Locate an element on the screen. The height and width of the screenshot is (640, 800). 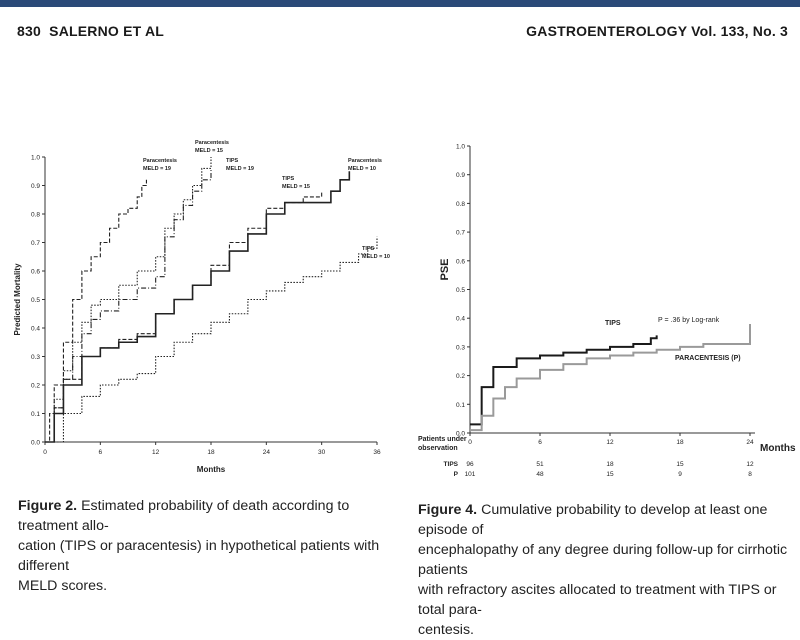
figure-2-label: Figure 2. is located at coordinates (48, 506).